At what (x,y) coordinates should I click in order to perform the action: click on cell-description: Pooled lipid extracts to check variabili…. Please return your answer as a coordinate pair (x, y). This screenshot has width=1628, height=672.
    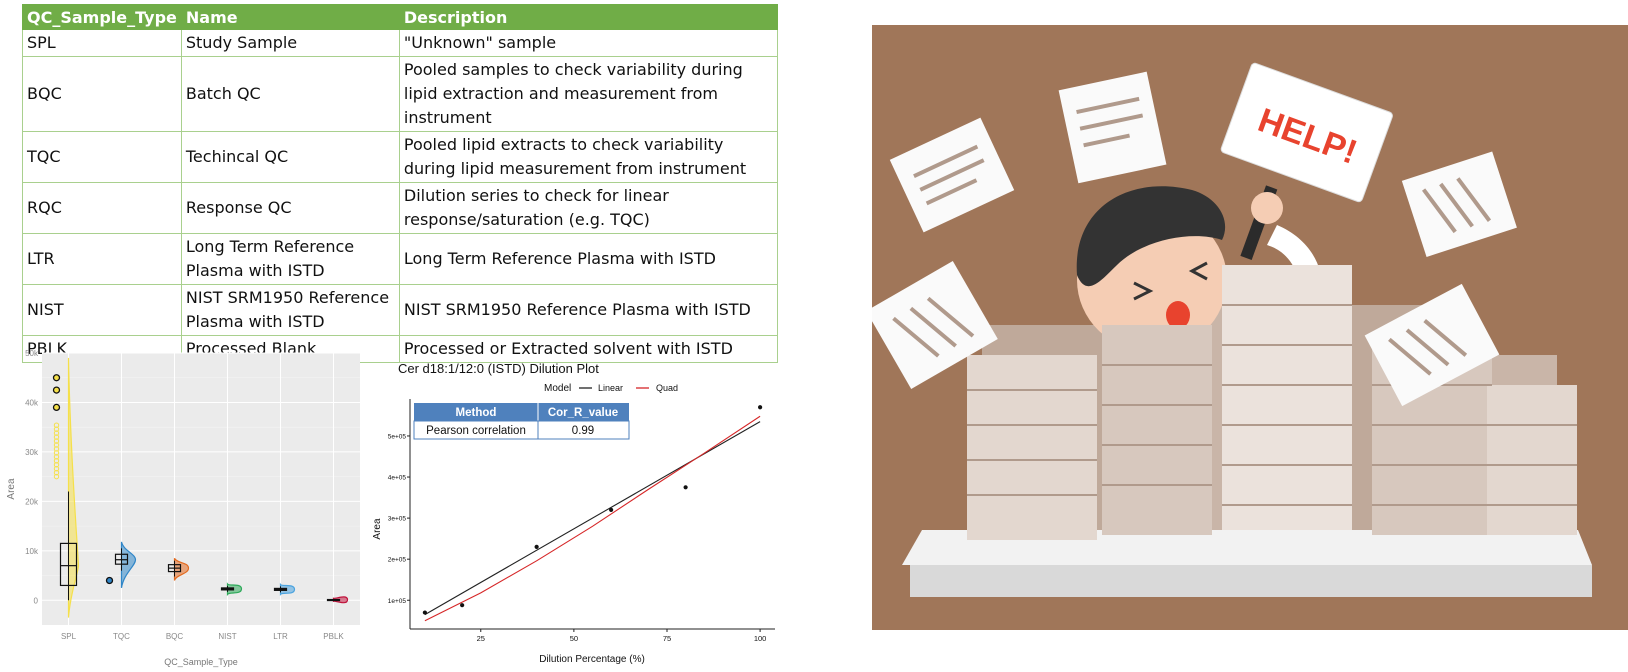
    Looking at the image, I should click on (588, 157).